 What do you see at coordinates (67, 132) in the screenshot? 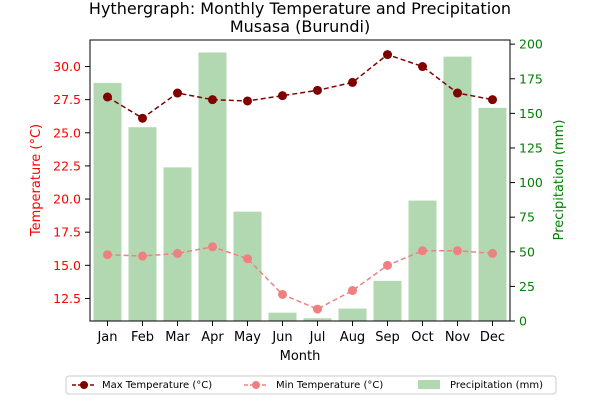
I see `left-tick-label-25.0: 25.0` at bounding box center [67, 132].